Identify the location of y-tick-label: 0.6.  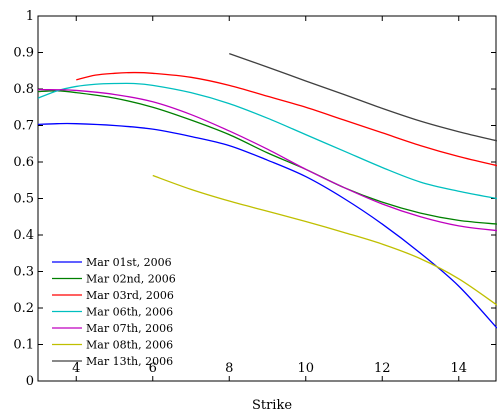
(23, 162).